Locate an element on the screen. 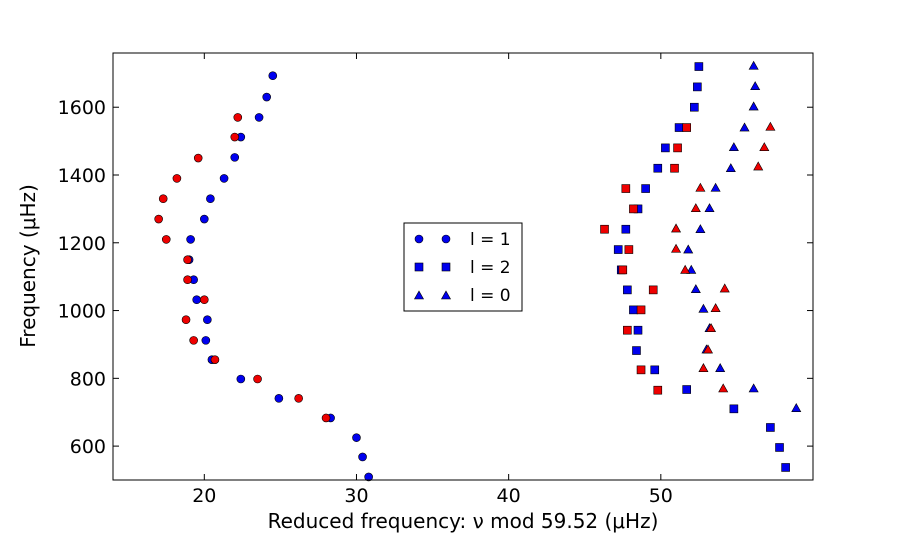 This screenshot has height=533, width=903. data-point-s1-p12 is located at coordinates (177, 178).